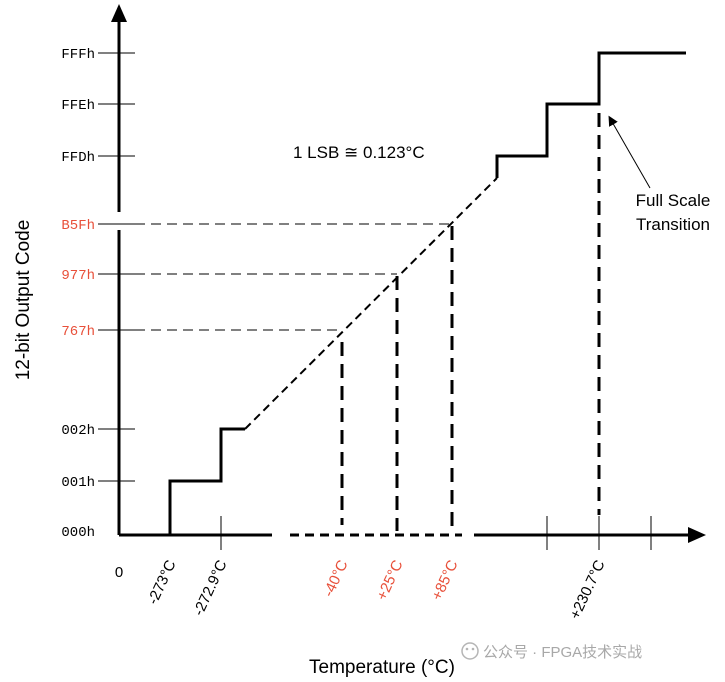 The image size is (725, 682). I want to click on y-axis-title: 12-bit Output Code, so click(23, 300).